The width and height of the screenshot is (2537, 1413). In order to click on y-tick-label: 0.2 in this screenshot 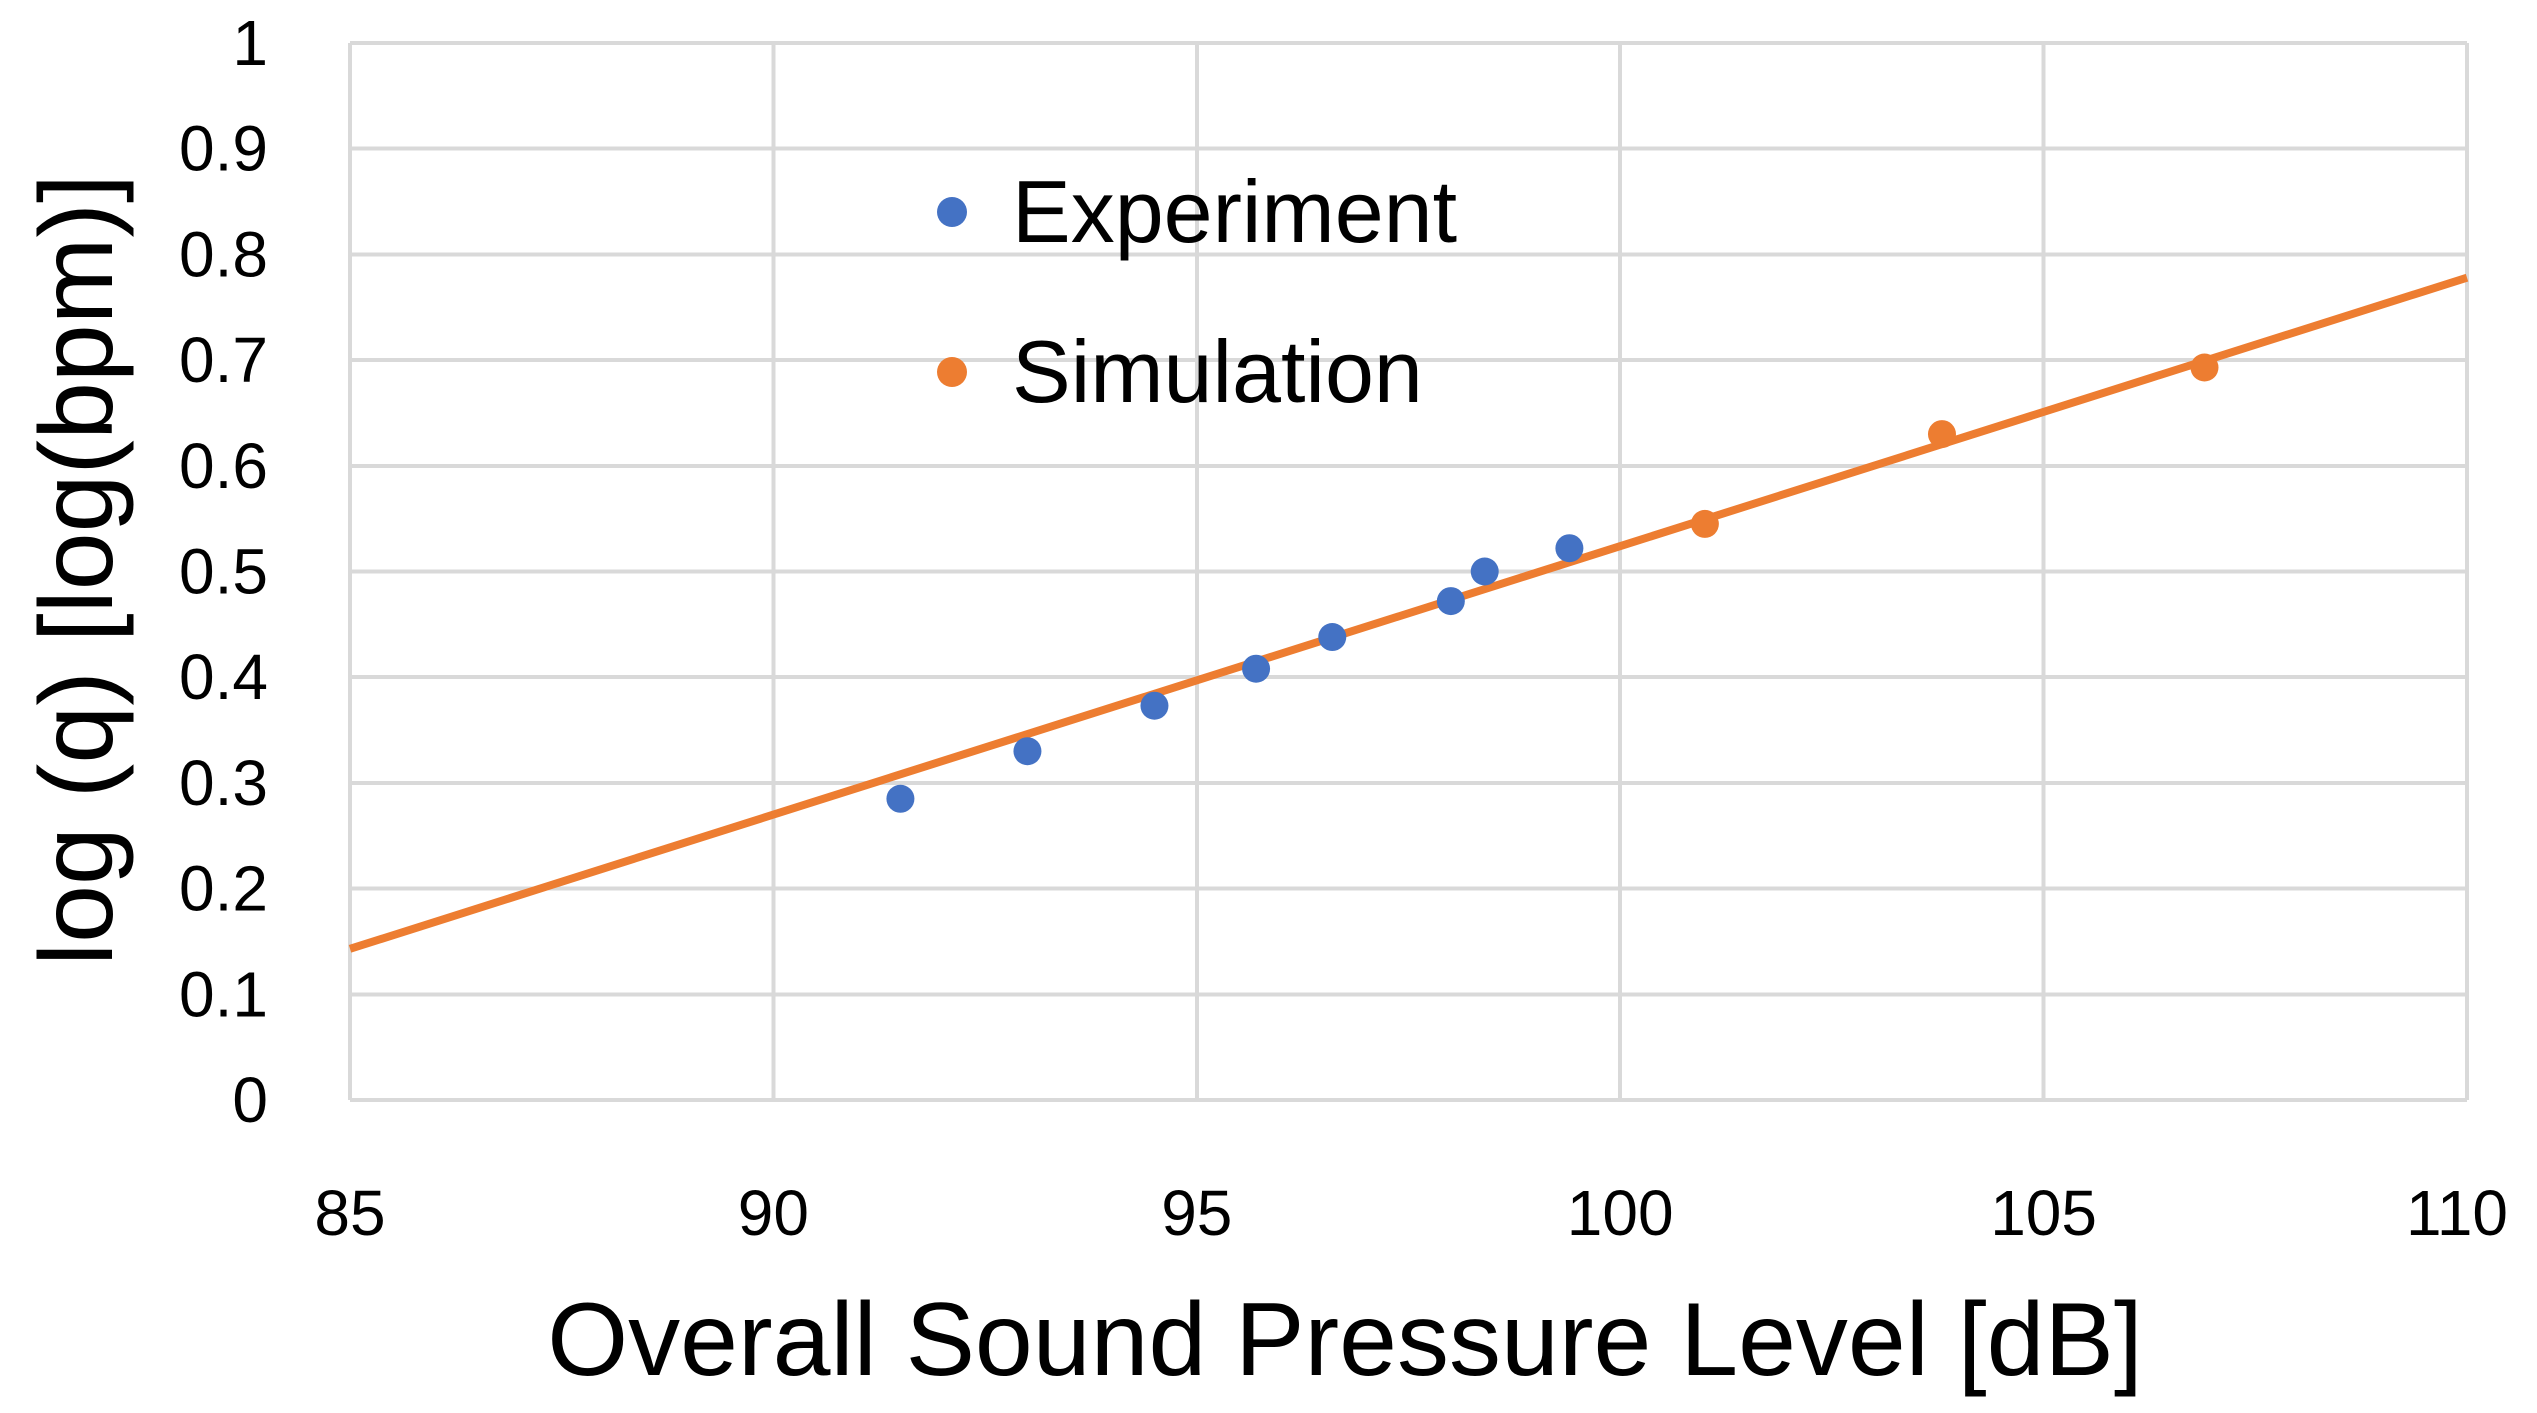, I will do `click(223, 889)`.